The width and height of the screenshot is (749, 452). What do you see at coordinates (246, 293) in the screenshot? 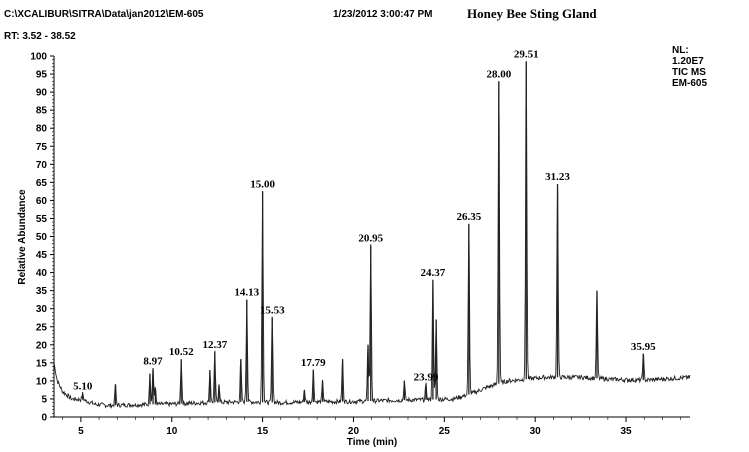
I see `peak-label: 14.13` at bounding box center [246, 293].